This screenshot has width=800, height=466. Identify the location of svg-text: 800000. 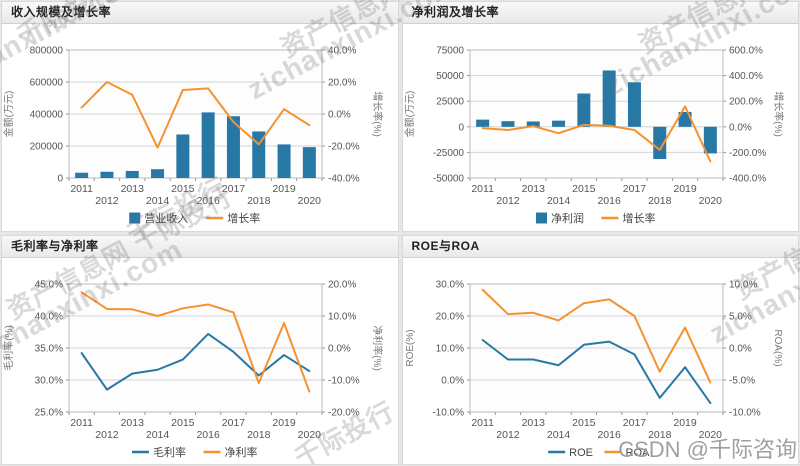
(47, 51).